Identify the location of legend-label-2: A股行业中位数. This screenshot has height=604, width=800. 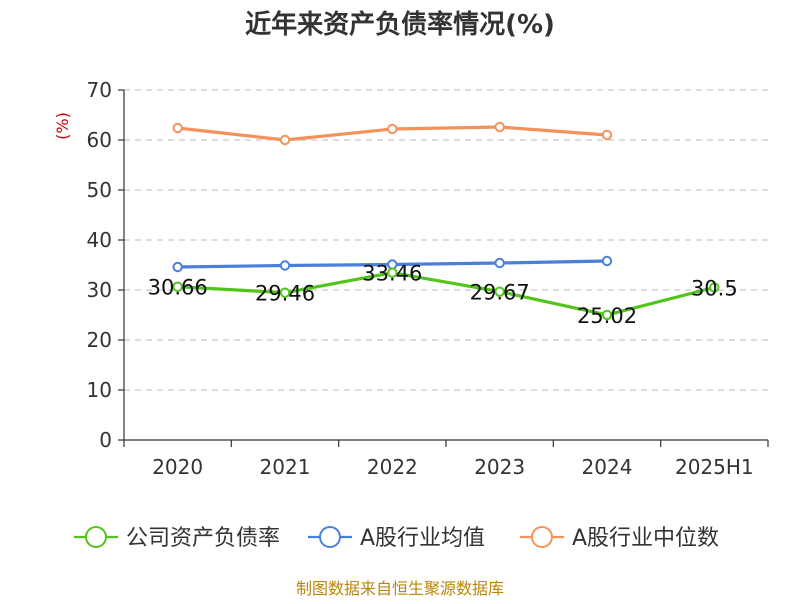
(645, 538).